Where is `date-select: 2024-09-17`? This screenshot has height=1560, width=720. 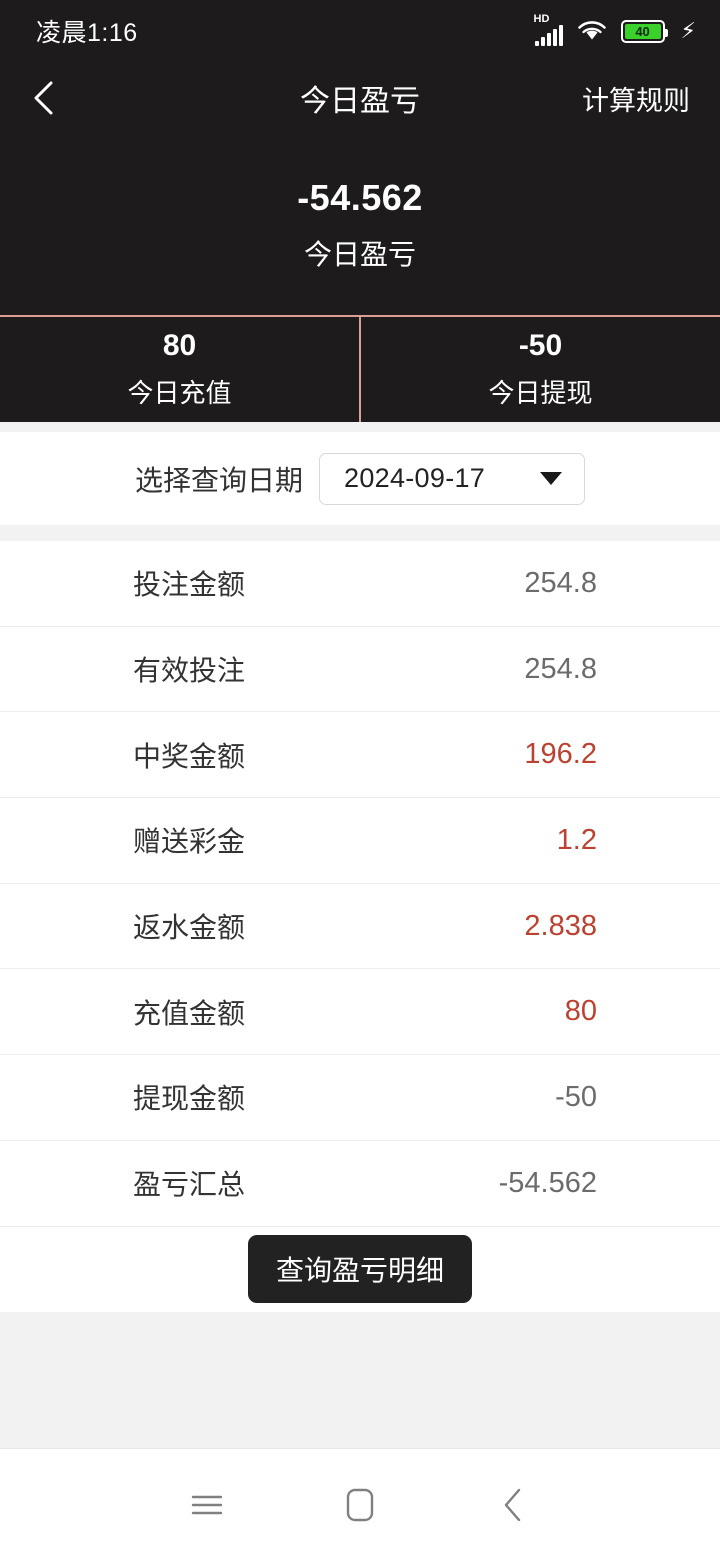
date-select: 2024-09-17 is located at coordinates (452, 478).